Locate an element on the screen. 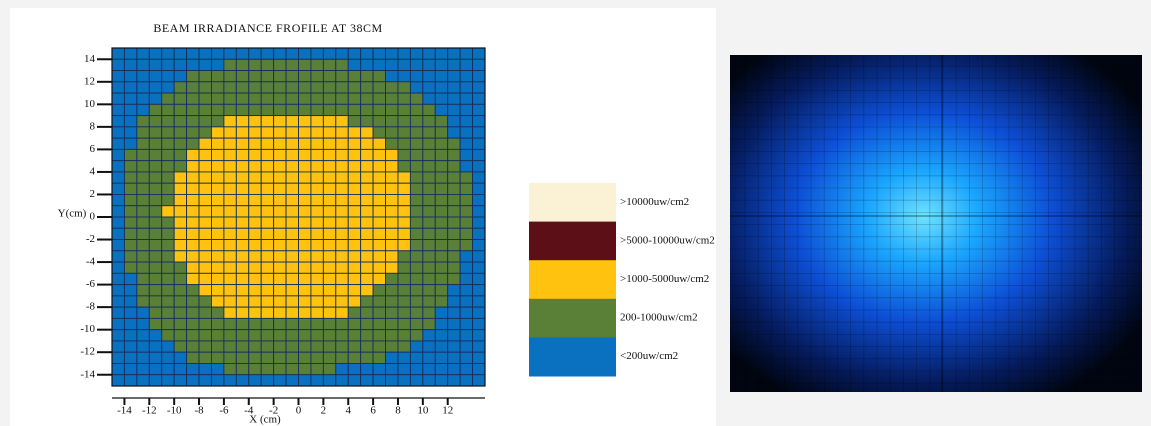 Image resolution: width=1151 pixels, height=426 pixels. y-tick-label: 6 is located at coordinates (93, 149).